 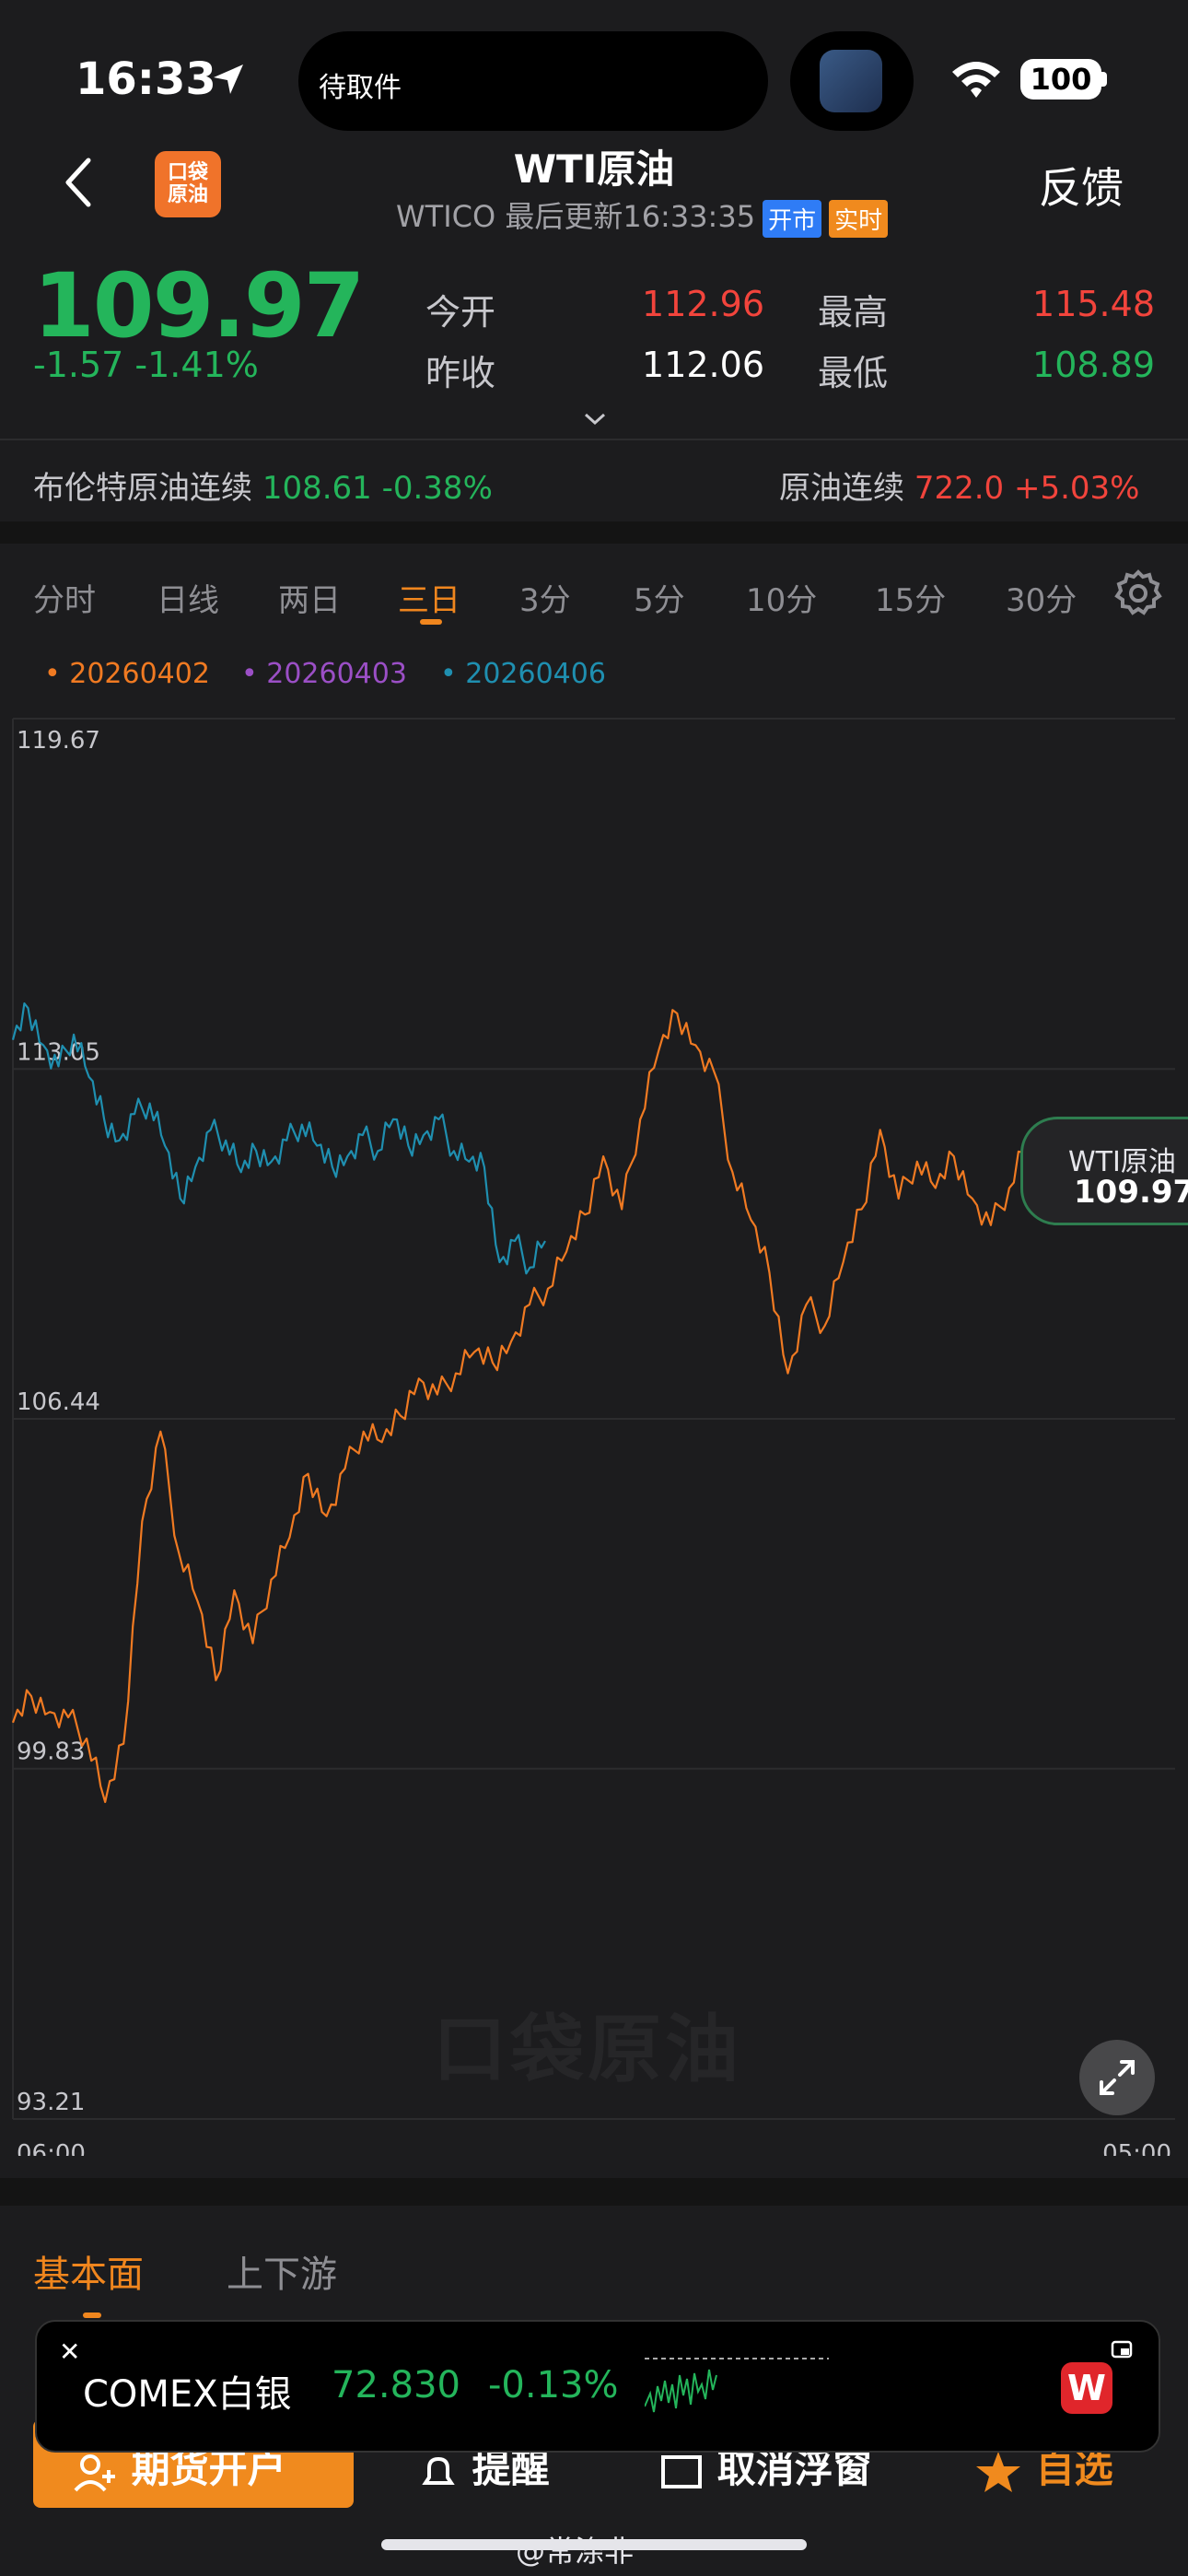 I want to click on cancel-float-button: 取消浮窗, so click(x=765, y=2466).